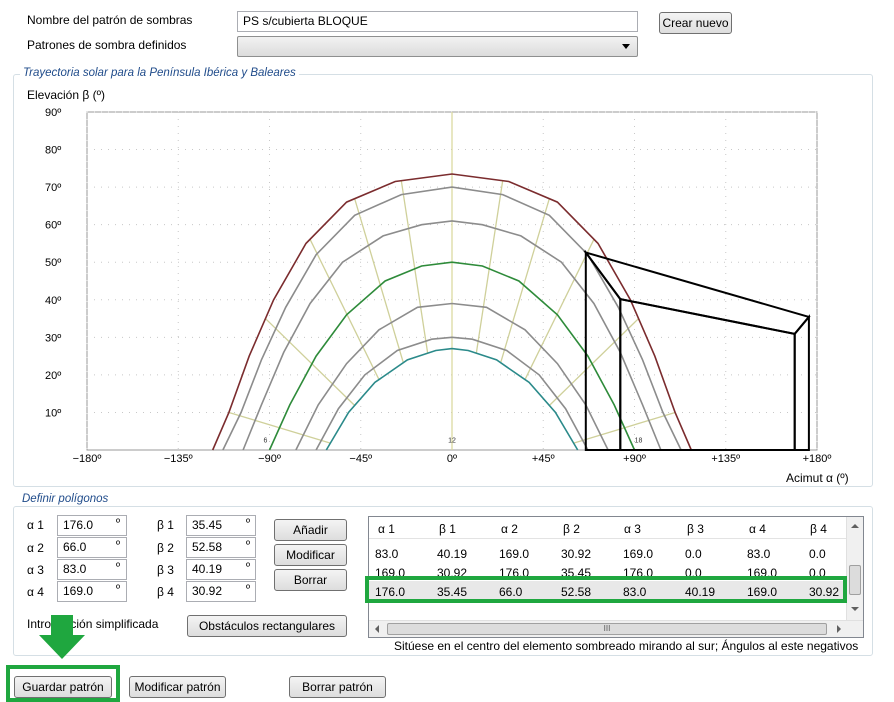 The height and width of the screenshot is (702, 894). Describe the element at coordinates (310, 580) in the screenshot. I see `delete-button: Borrar` at that location.